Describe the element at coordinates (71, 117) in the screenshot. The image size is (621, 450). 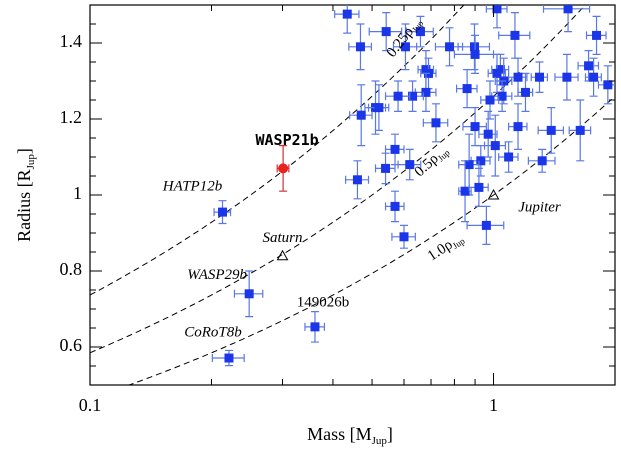
I see `y-tick-label: 1.2` at that location.